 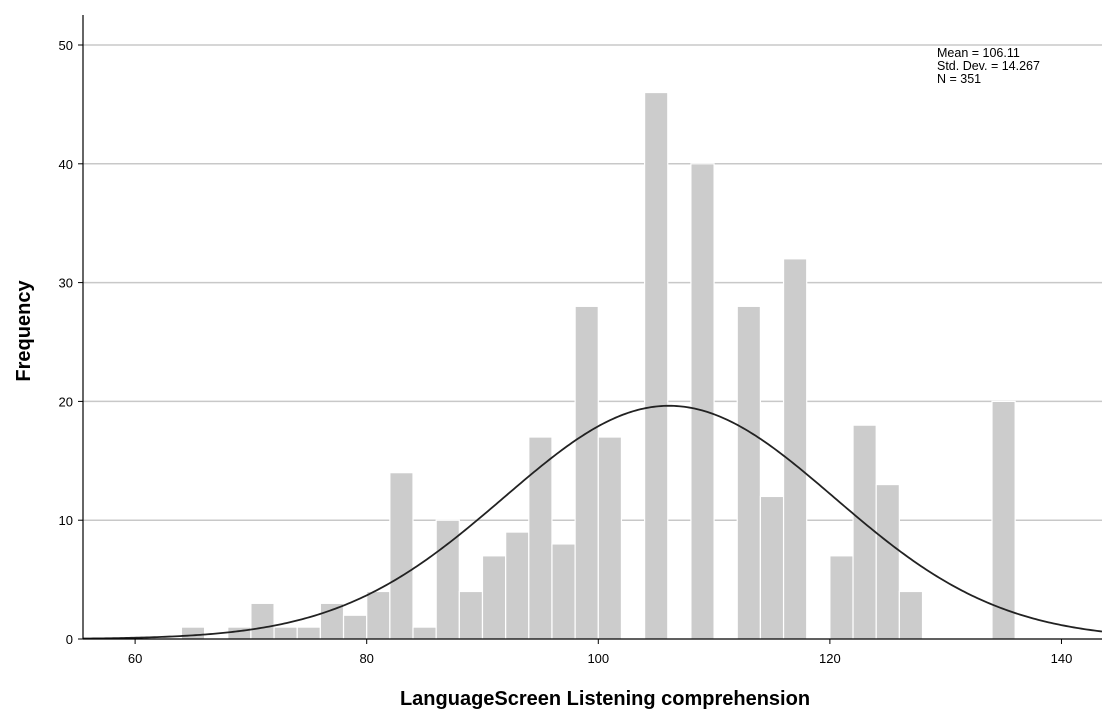 What do you see at coordinates (1062, 658) in the screenshot?
I see `x-tick-label: 140` at bounding box center [1062, 658].